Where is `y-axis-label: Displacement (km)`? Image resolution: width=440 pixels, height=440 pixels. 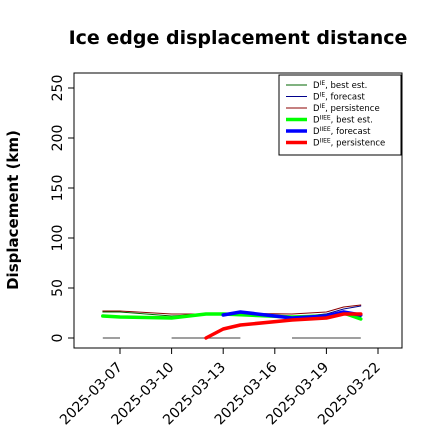
y-axis-label: Displacement (km) is located at coordinates (13, 210).